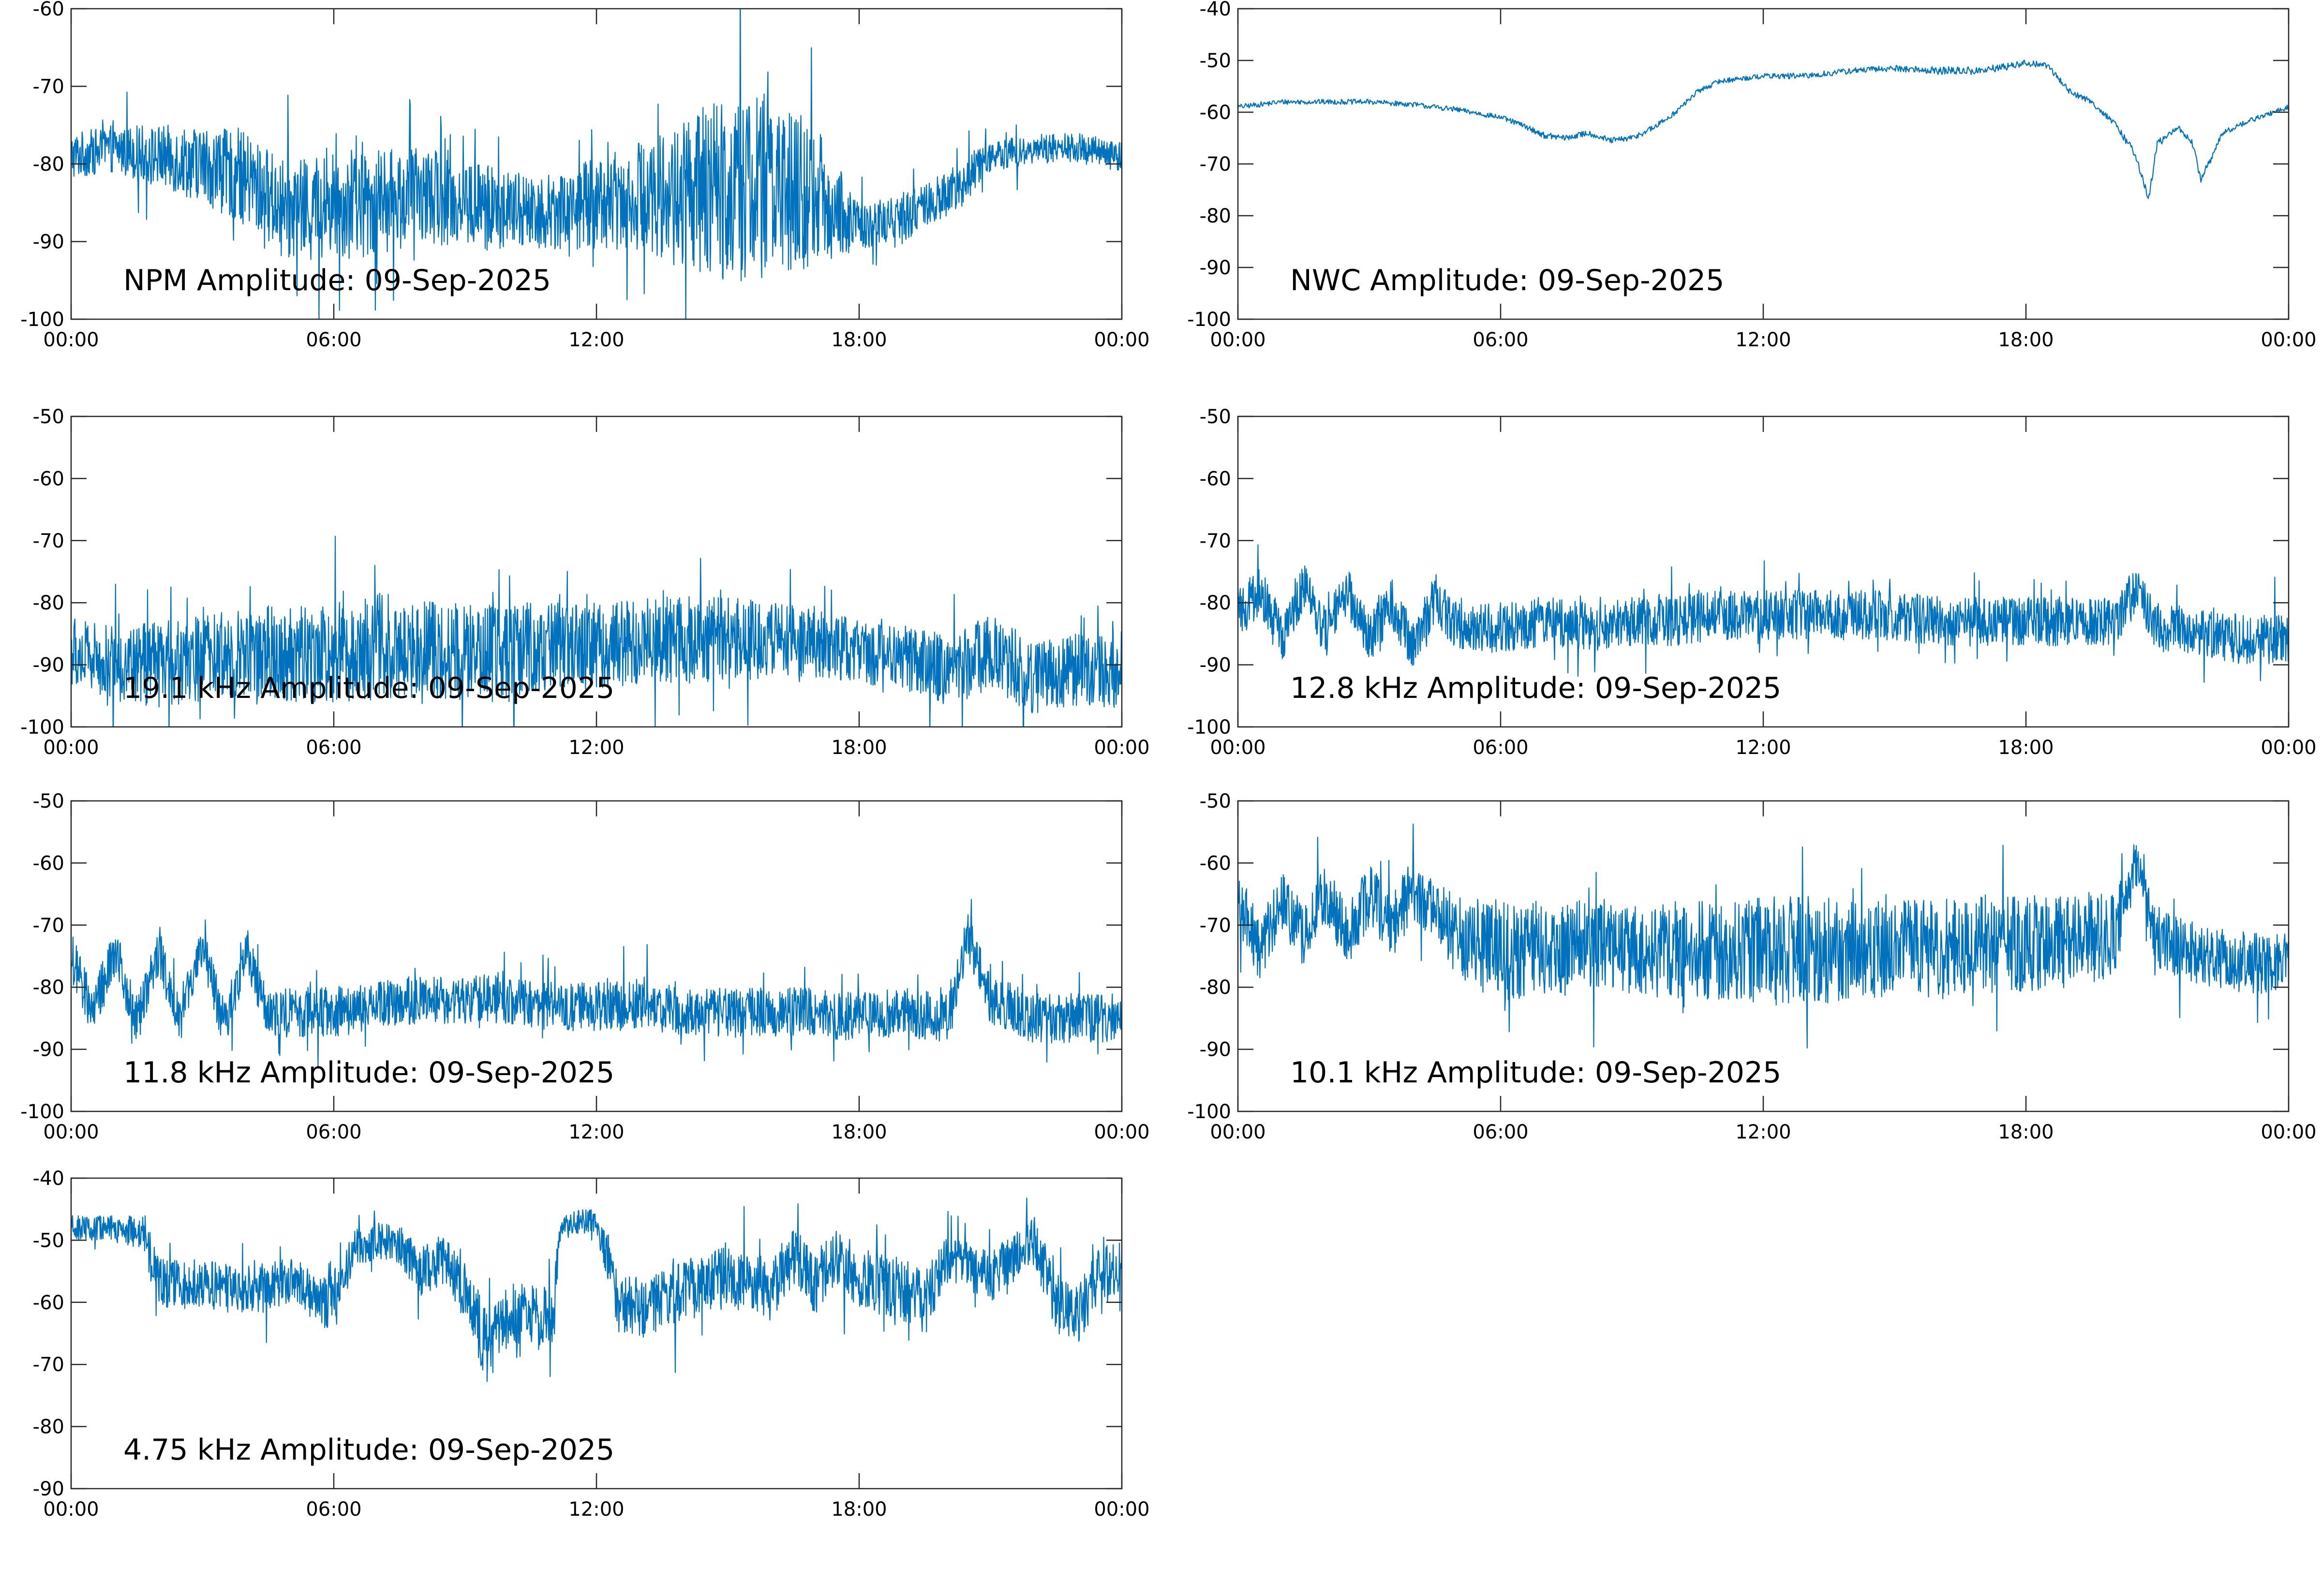  I want to click on panel-title: 19.1 kHz Amplitude: 09-Sep-2025, so click(368, 688).